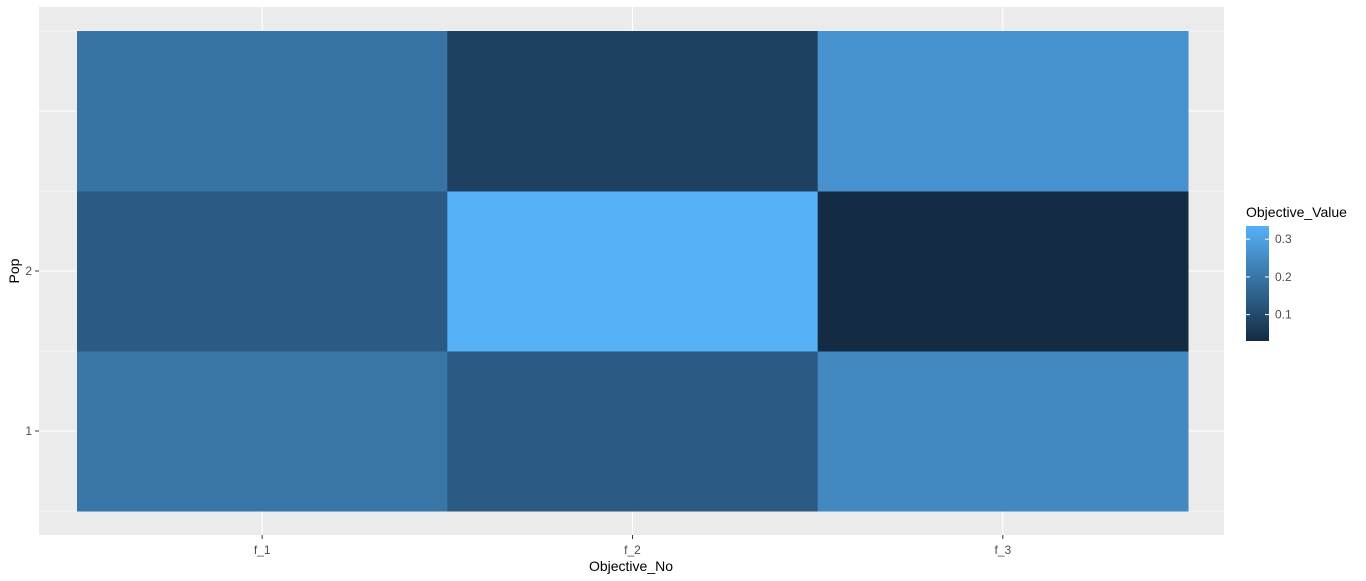  Describe the element at coordinates (632, 550) in the screenshot. I see `x-tick-label: f_2` at that location.